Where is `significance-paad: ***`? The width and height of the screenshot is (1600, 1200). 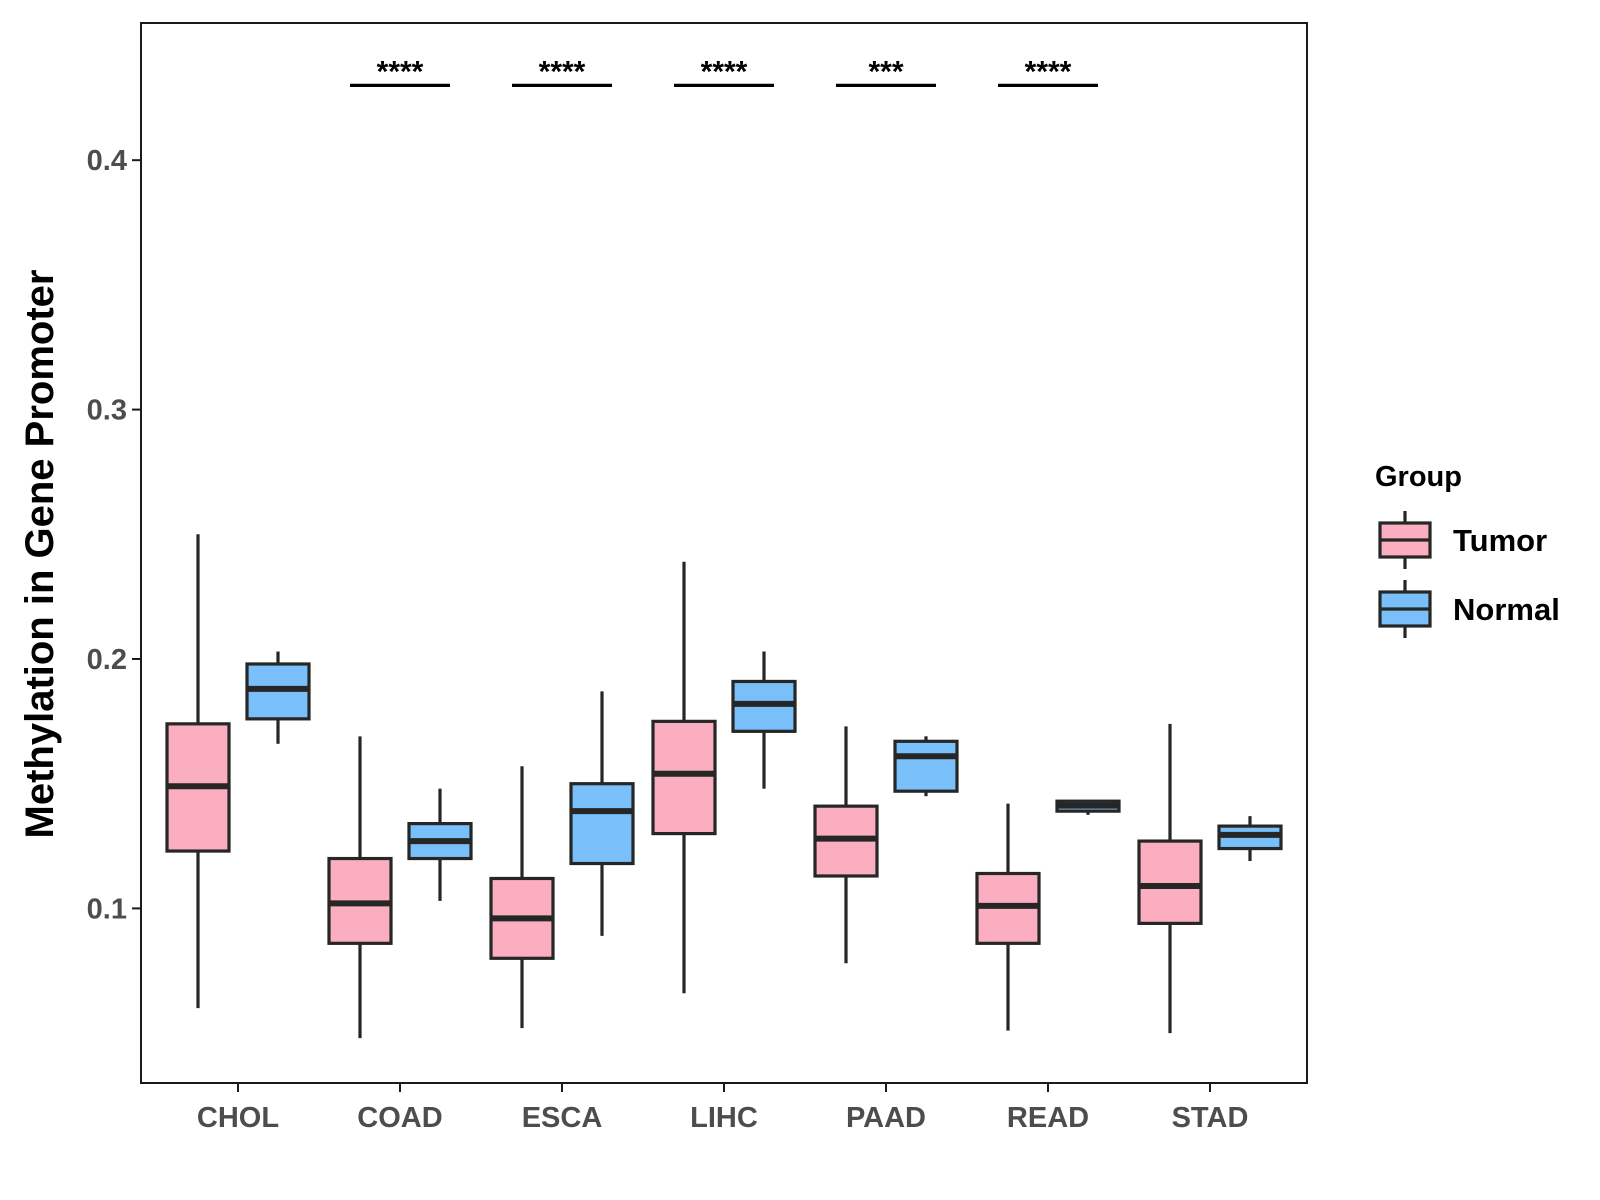 significance-paad: *** is located at coordinates (886, 71).